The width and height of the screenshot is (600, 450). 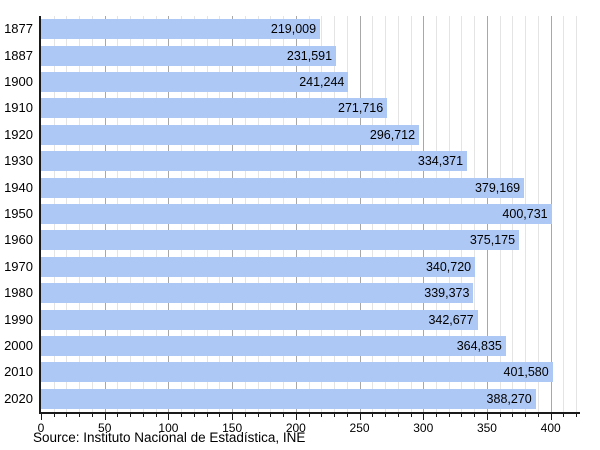 What do you see at coordinates (509, 398) in the screenshot?
I see `bar-value-label: 388,270` at bounding box center [509, 398].